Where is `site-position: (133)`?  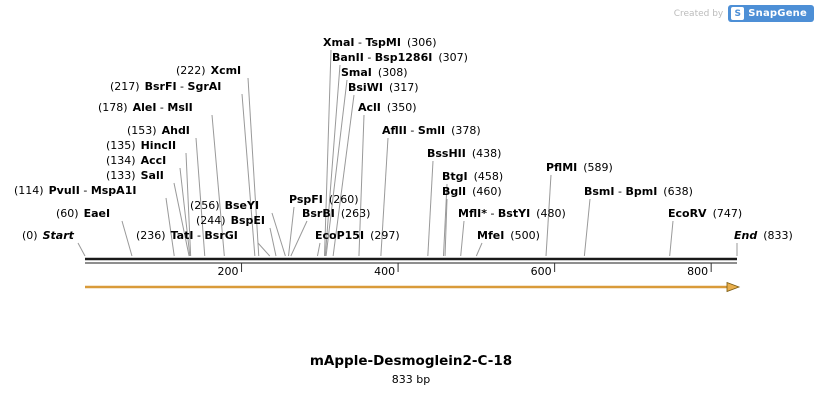 site-position: (133) is located at coordinates (121, 175).